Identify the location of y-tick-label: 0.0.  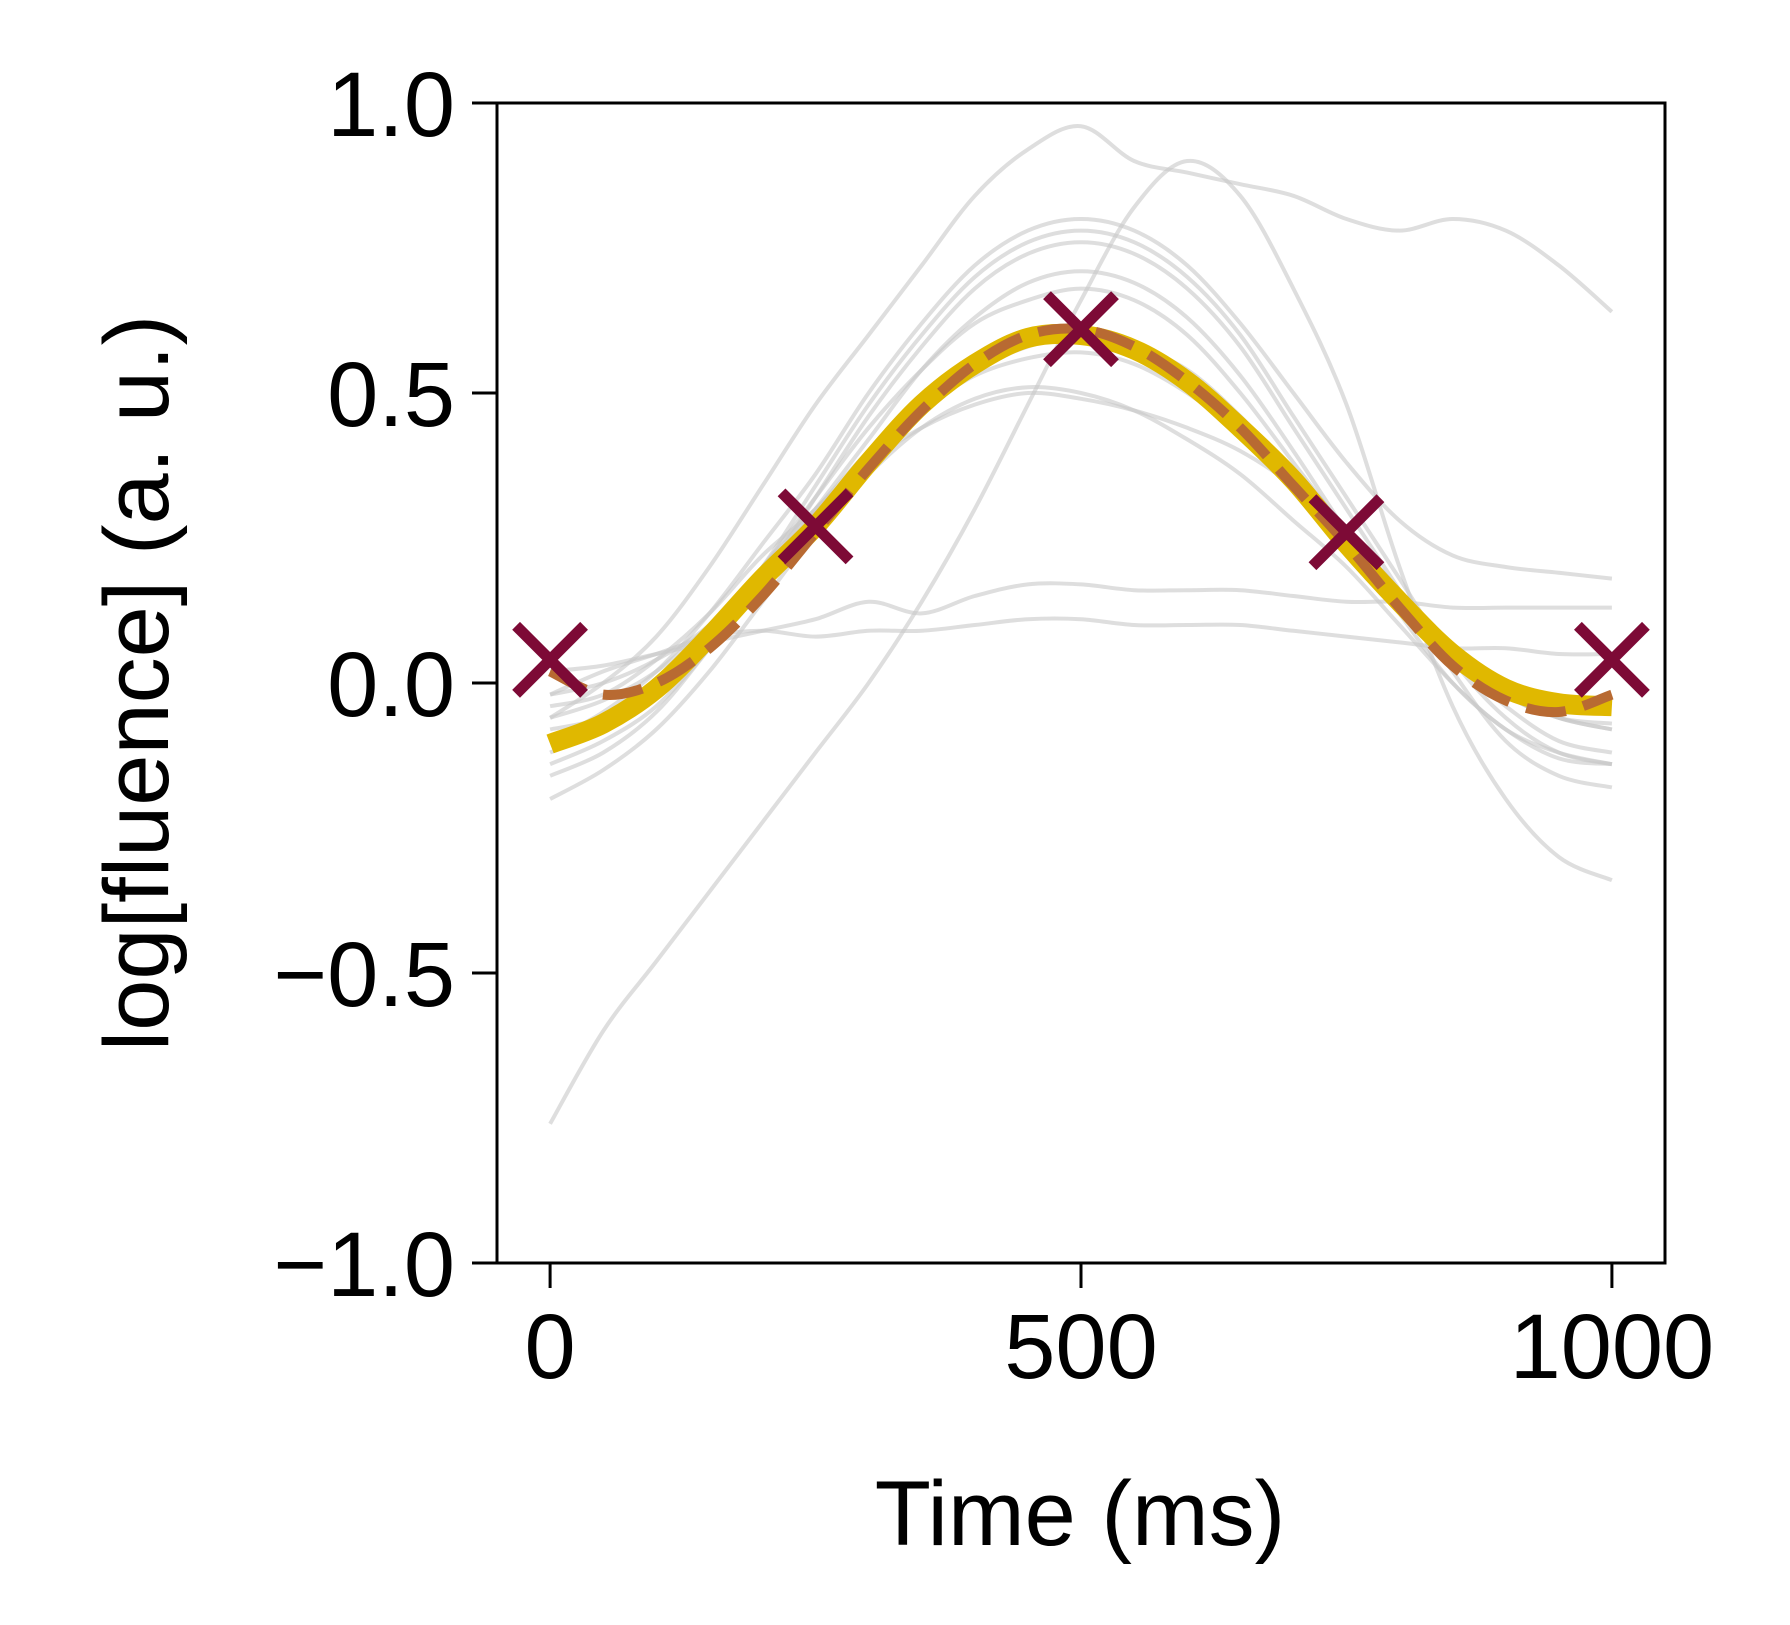
(391, 685).